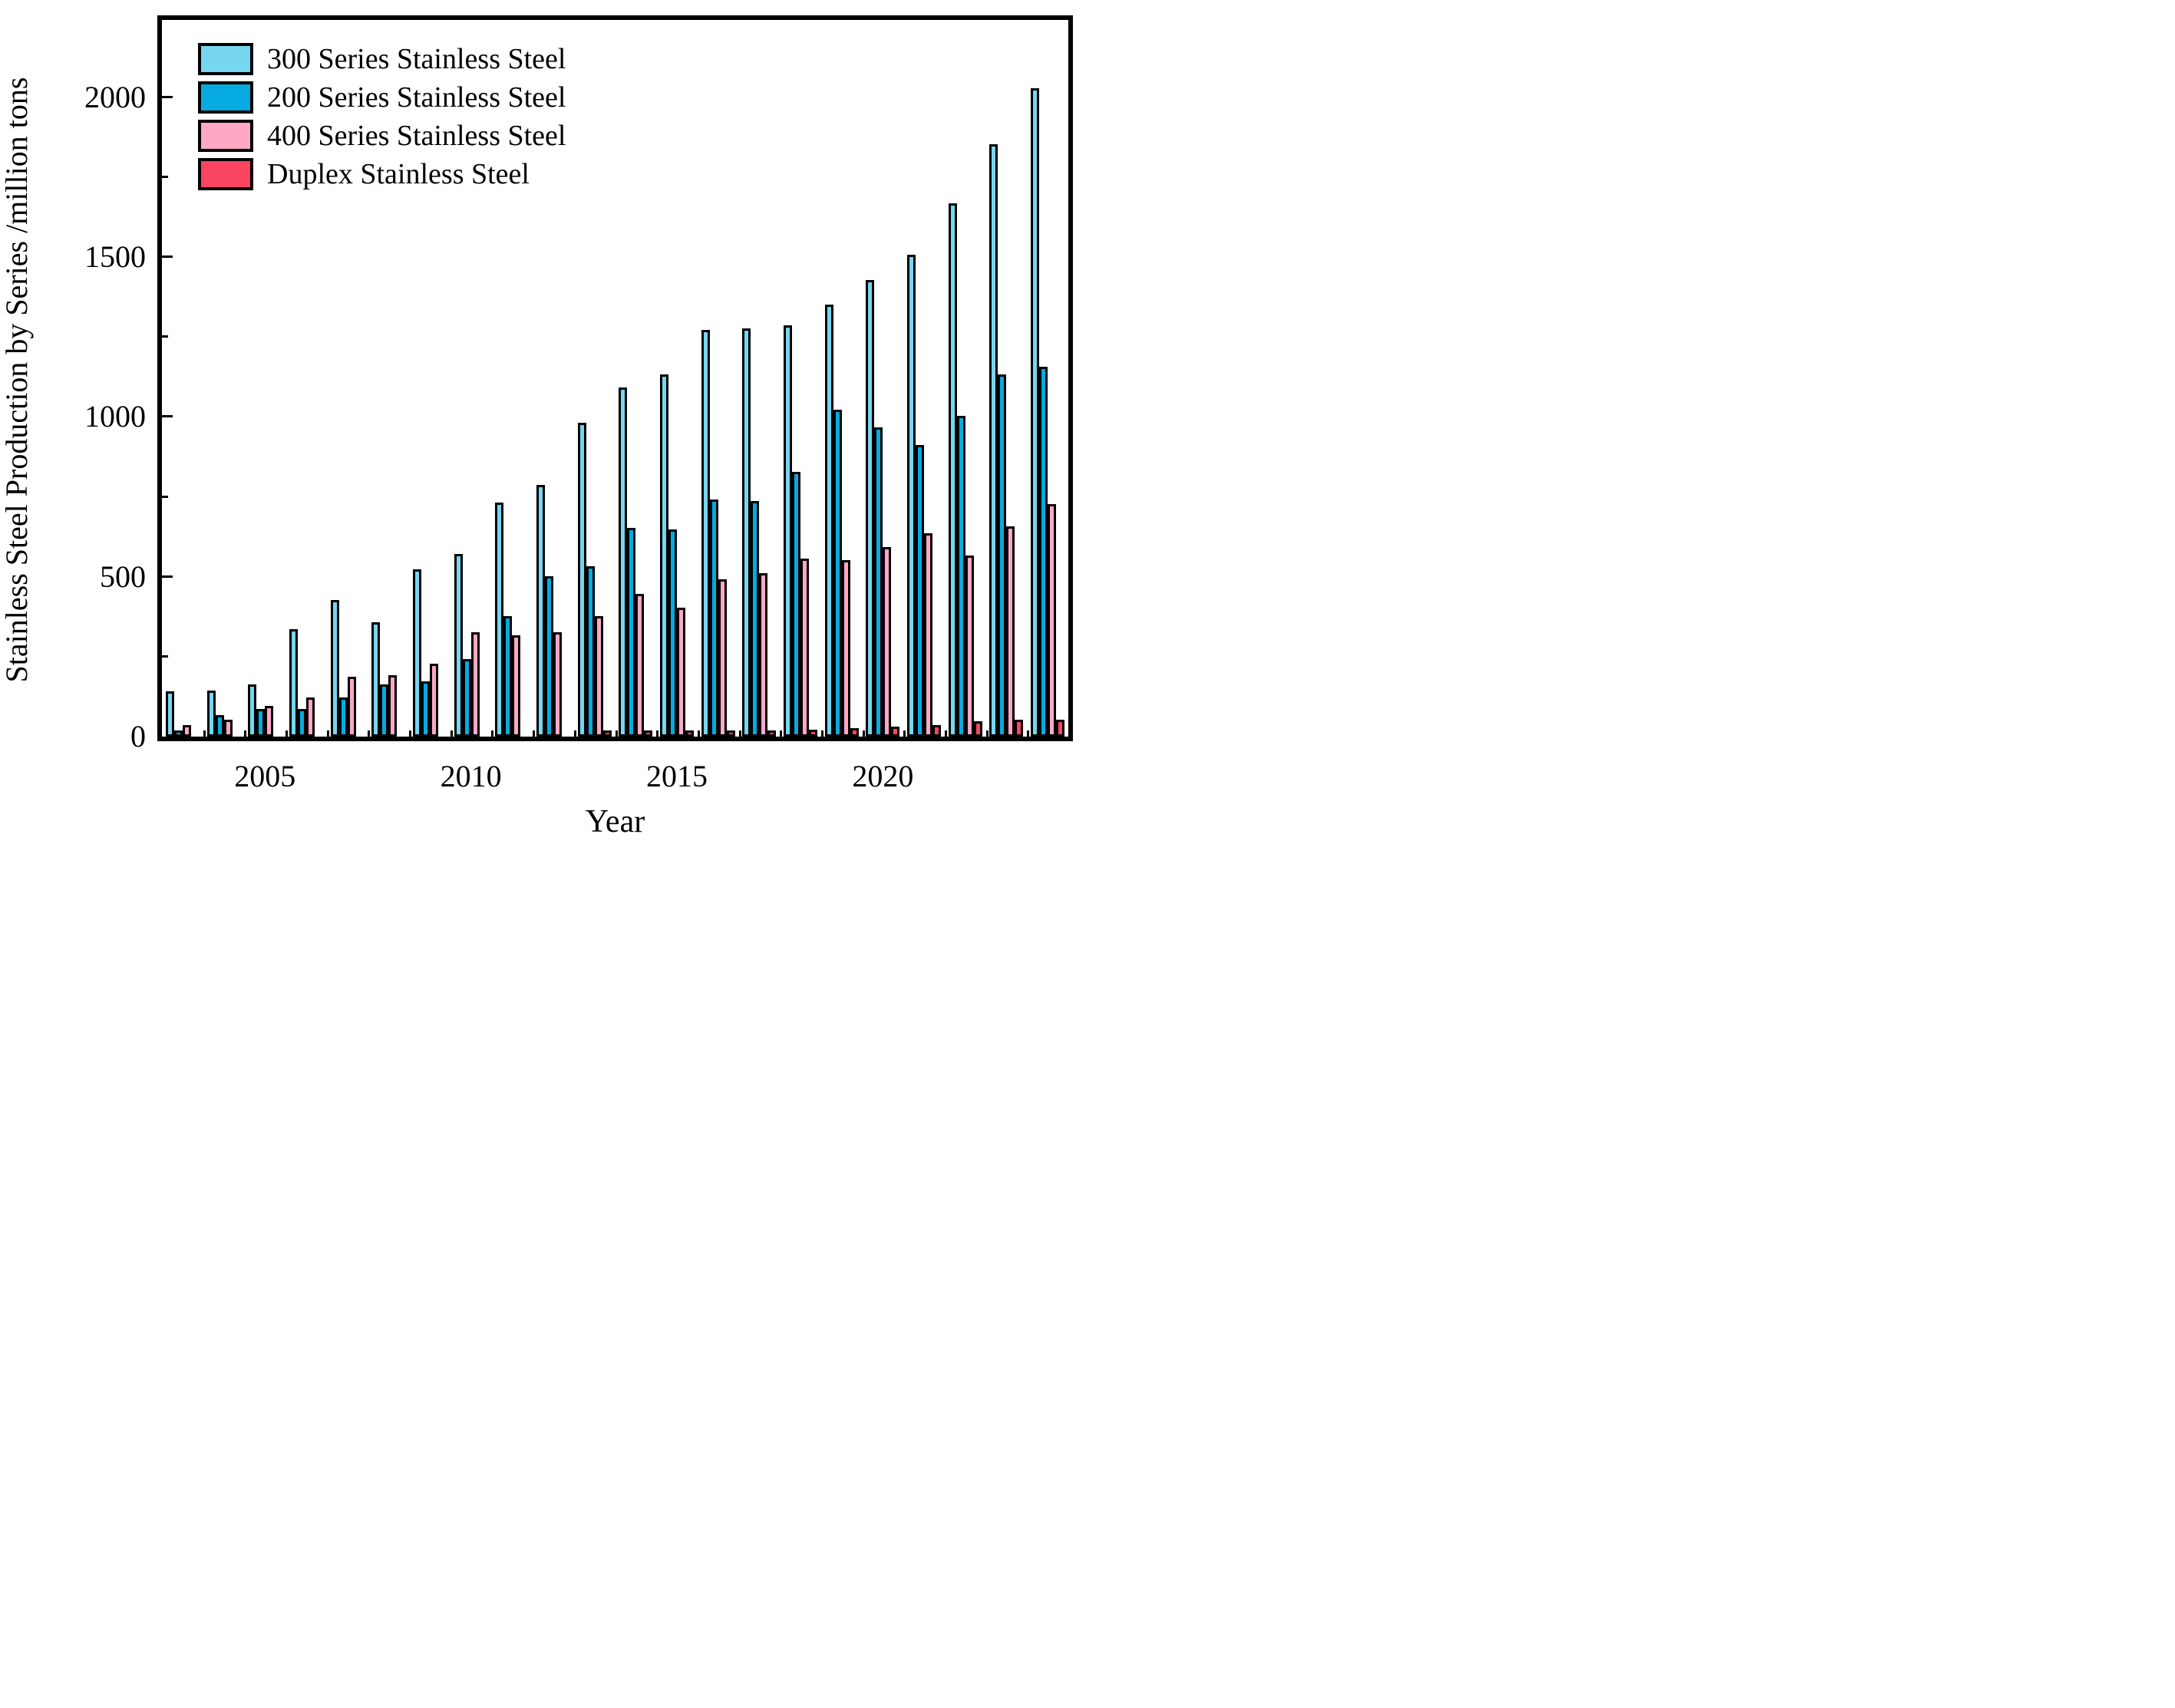 This screenshot has width=2175, height=1708. I want to click on bar-200-series-stainless-steel-2022, so click(960, 576).